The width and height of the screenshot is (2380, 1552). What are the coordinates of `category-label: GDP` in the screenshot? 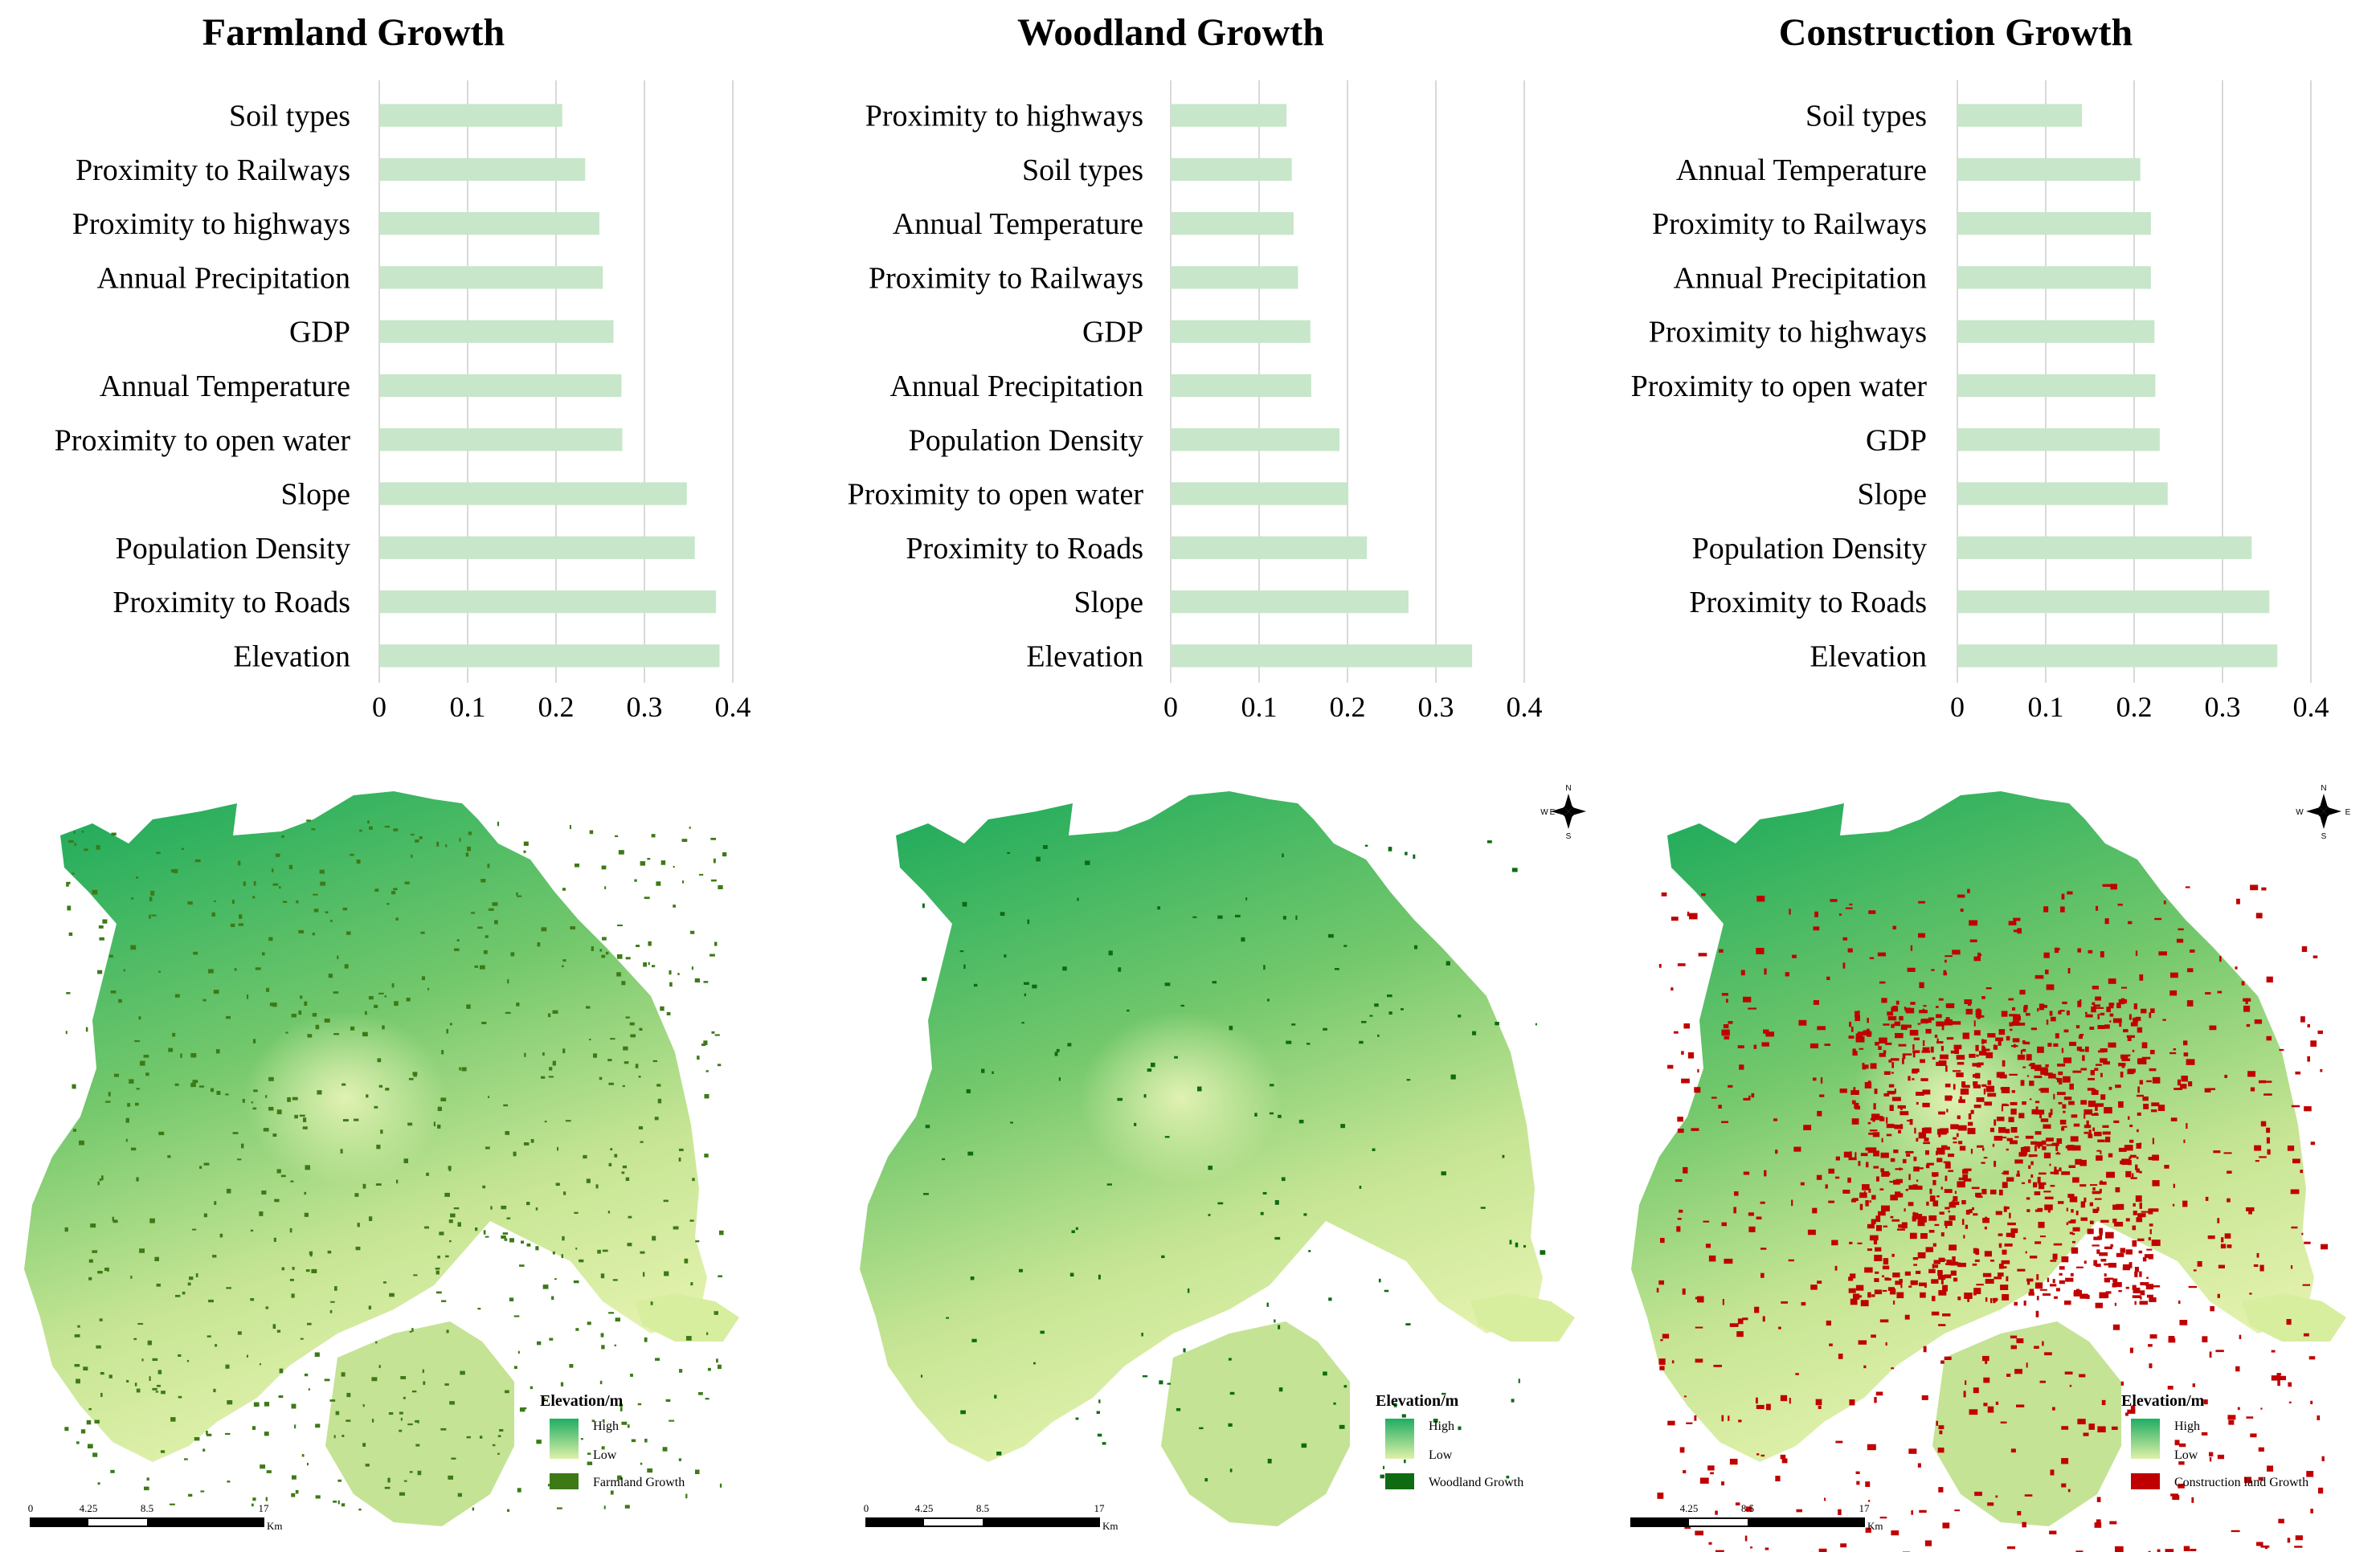 It's located at (1897, 440).